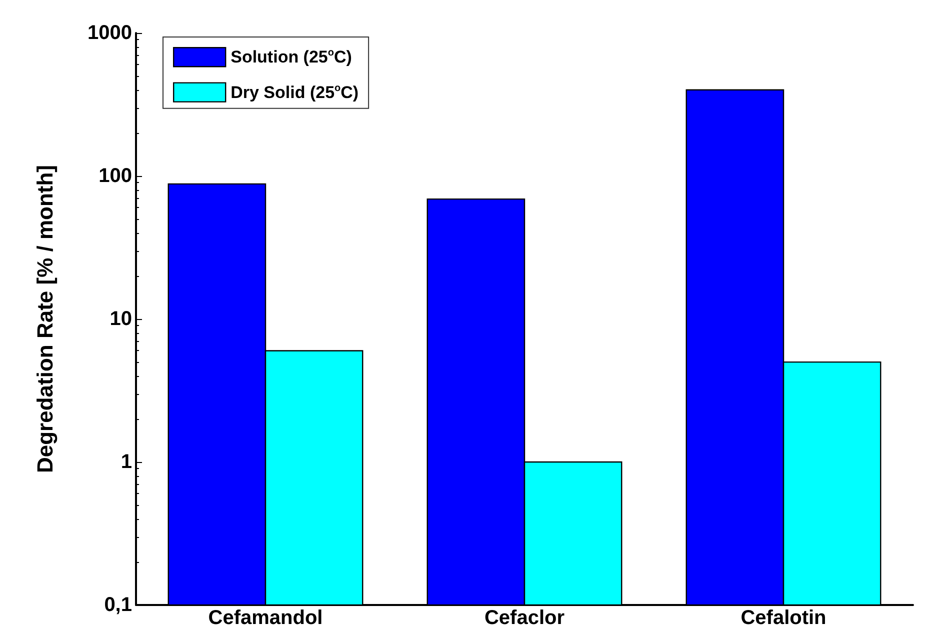  What do you see at coordinates (783, 618) in the screenshot?
I see `x-tick-label: Cefalotin` at bounding box center [783, 618].